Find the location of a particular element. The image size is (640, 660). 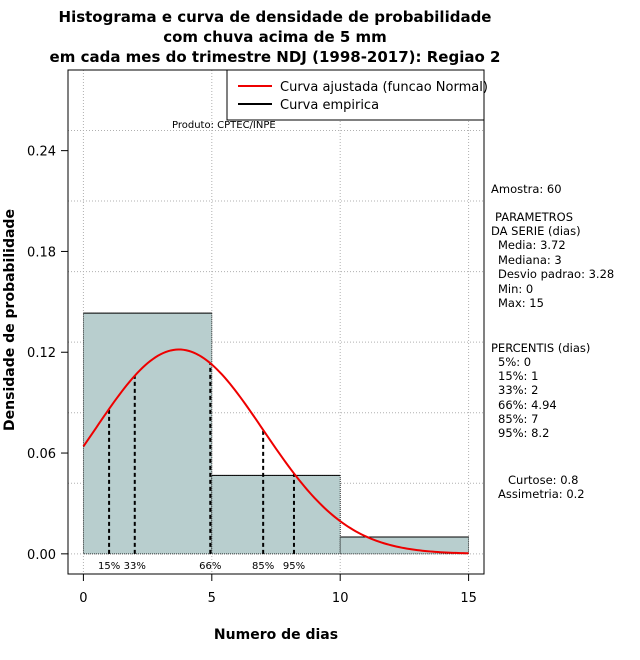

y-tick-label: 0.06 is located at coordinates (41, 454).